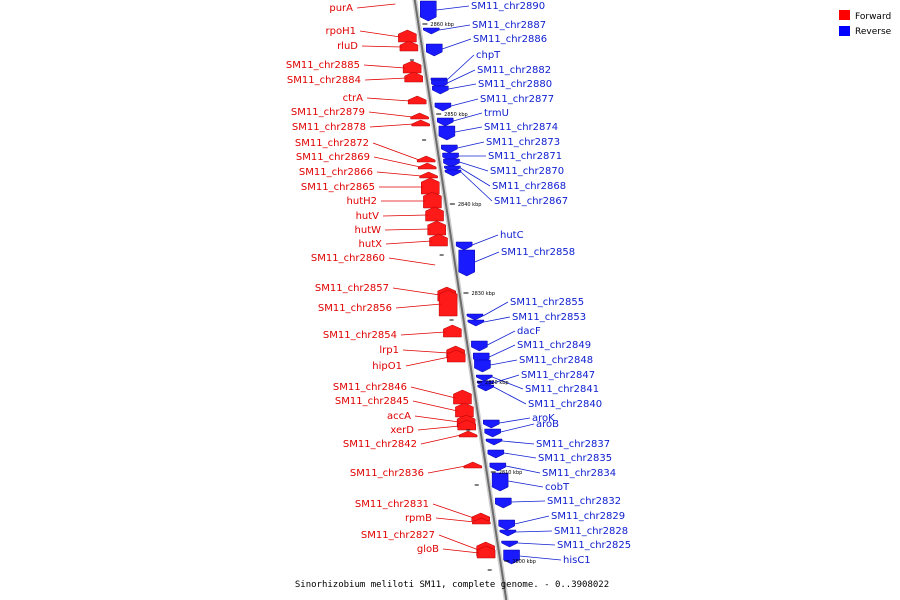  What do you see at coordinates (371, 244) in the screenshot?
I see `forward-gene-label: hutX` at bounding box center [371, 244].